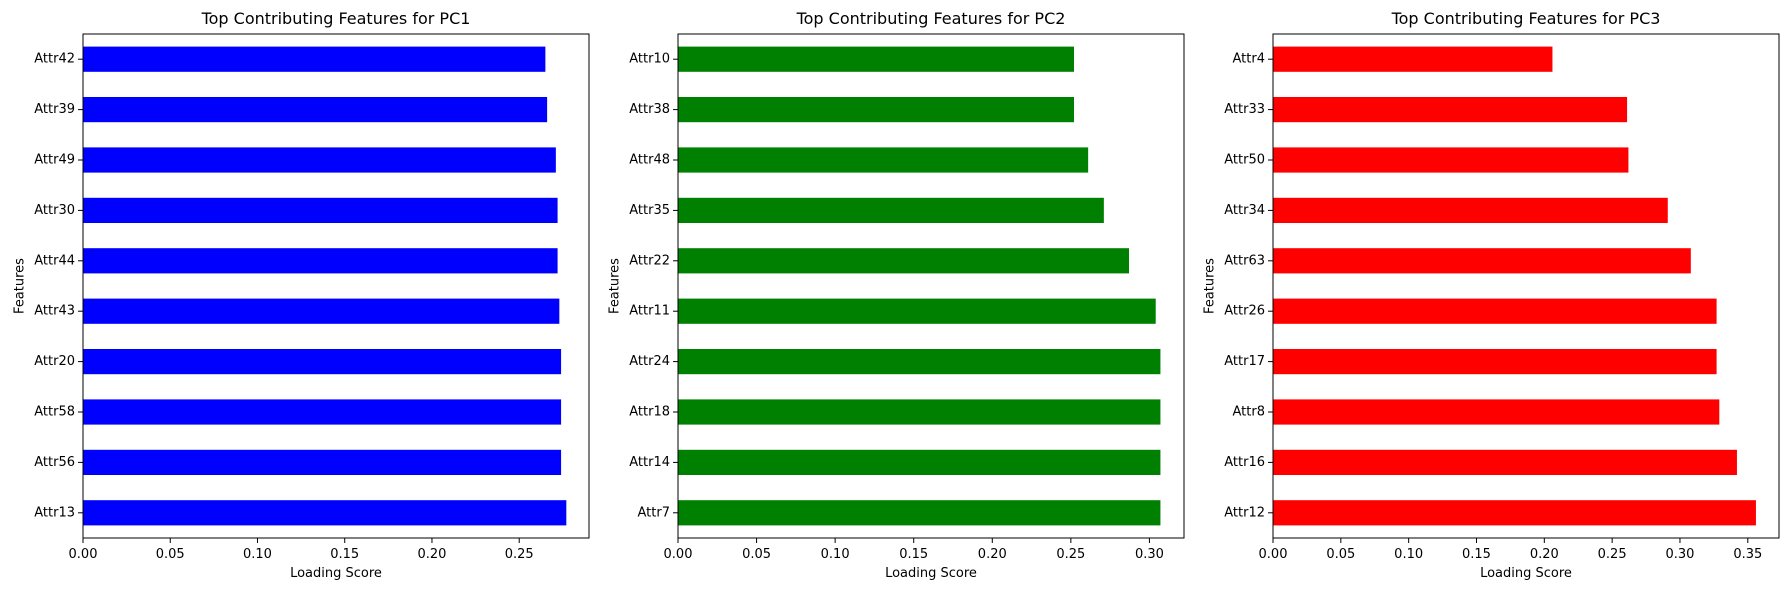 The width and height of the screenshot is (1790, 590). What do you see at coordinates (649, 462) in the screenshot?
I see `y-tick-label: Attr14` at bounding box center [649, 462].